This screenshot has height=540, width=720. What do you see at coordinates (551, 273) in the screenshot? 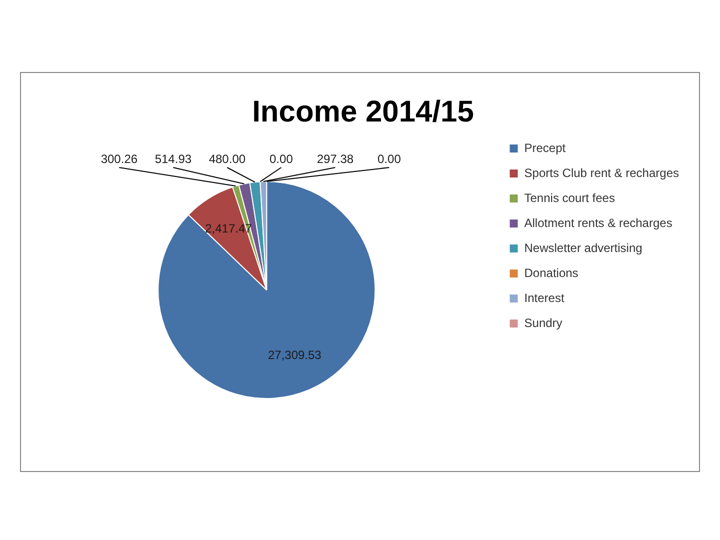
I see `legend-label: Donations` at bounding box center [551, 273].